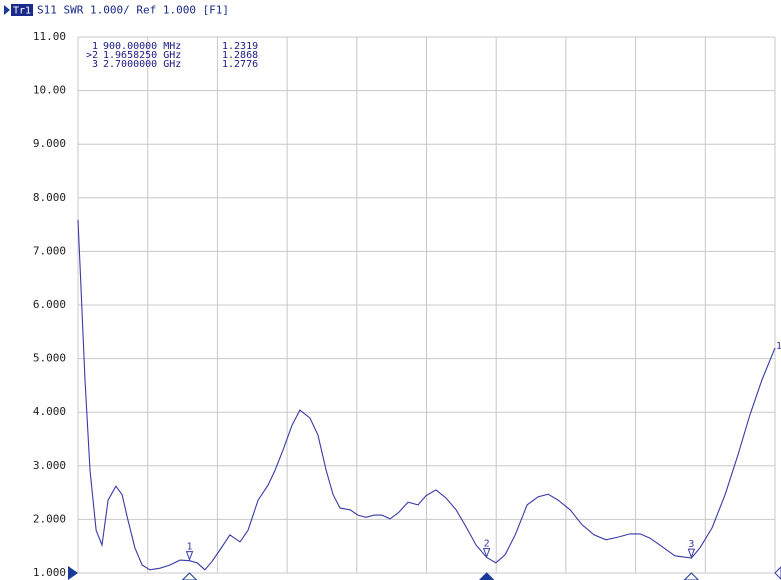 The height and width of the screenshot is (580, 781). Describe the element at coordinates (142, 64) in the screenshot. I see `marker-frequency: 2.7000000 GHz` at that location.